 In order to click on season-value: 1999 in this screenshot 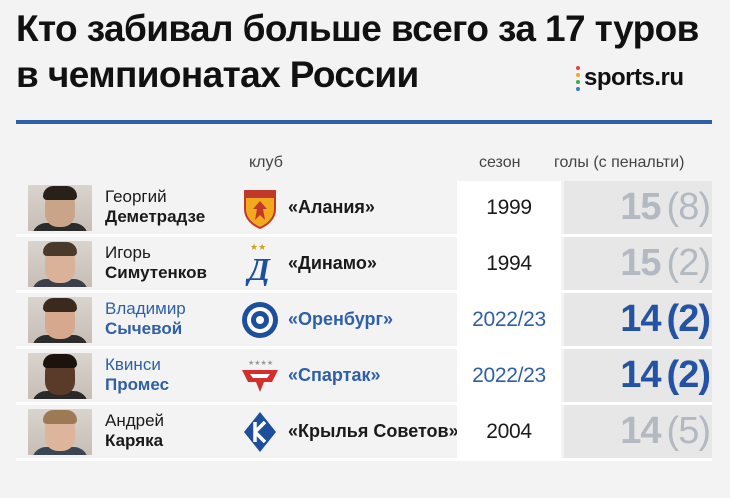, I will do `click(509, 207)`.